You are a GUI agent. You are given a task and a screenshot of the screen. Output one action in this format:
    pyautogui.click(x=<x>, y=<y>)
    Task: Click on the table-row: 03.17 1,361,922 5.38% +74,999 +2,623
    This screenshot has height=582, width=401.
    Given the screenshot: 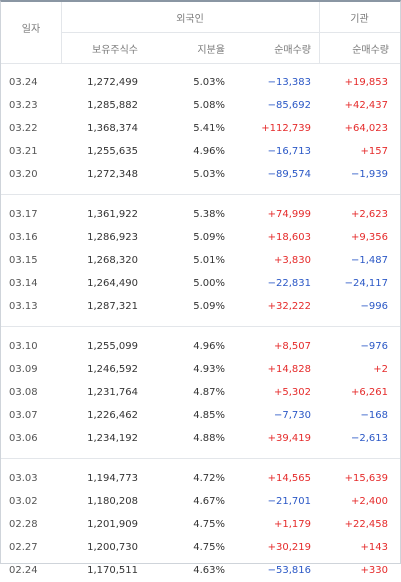 What is the action you would take?
    pyautogui.click(x=200, y=214)
    